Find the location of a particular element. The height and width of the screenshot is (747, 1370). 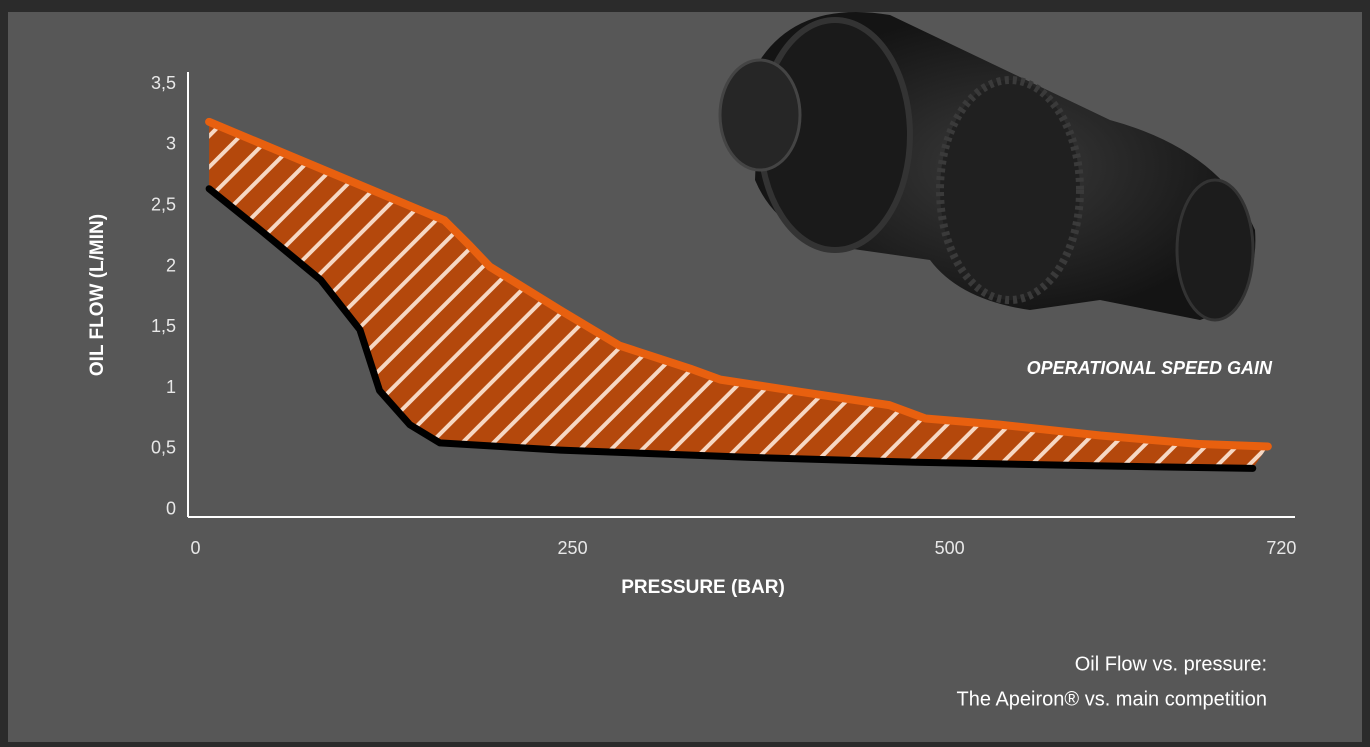

y-tick-label: 1,5 is located at coordinates (163, 326).